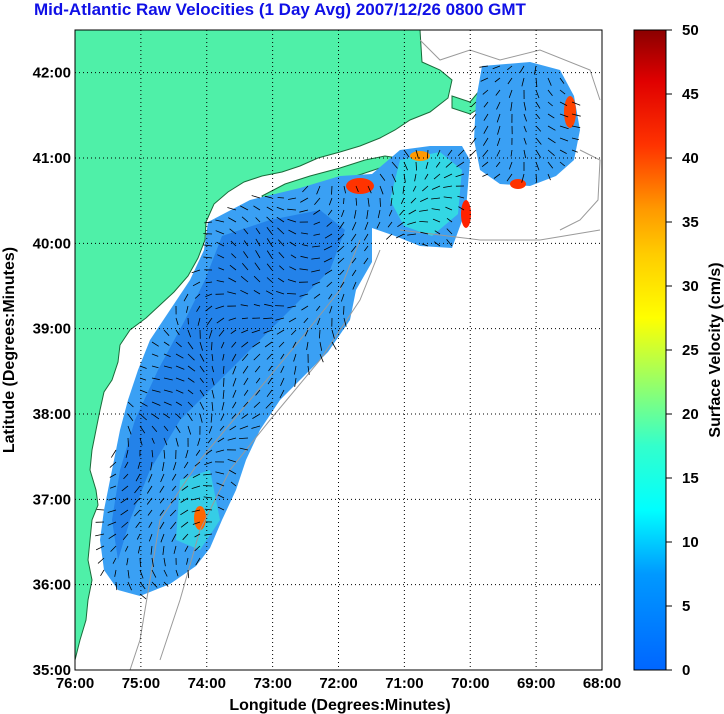 The width and height of the screenshot is (724, 714). I want to click on y-tick-label: 38:00, so click(52, 414).